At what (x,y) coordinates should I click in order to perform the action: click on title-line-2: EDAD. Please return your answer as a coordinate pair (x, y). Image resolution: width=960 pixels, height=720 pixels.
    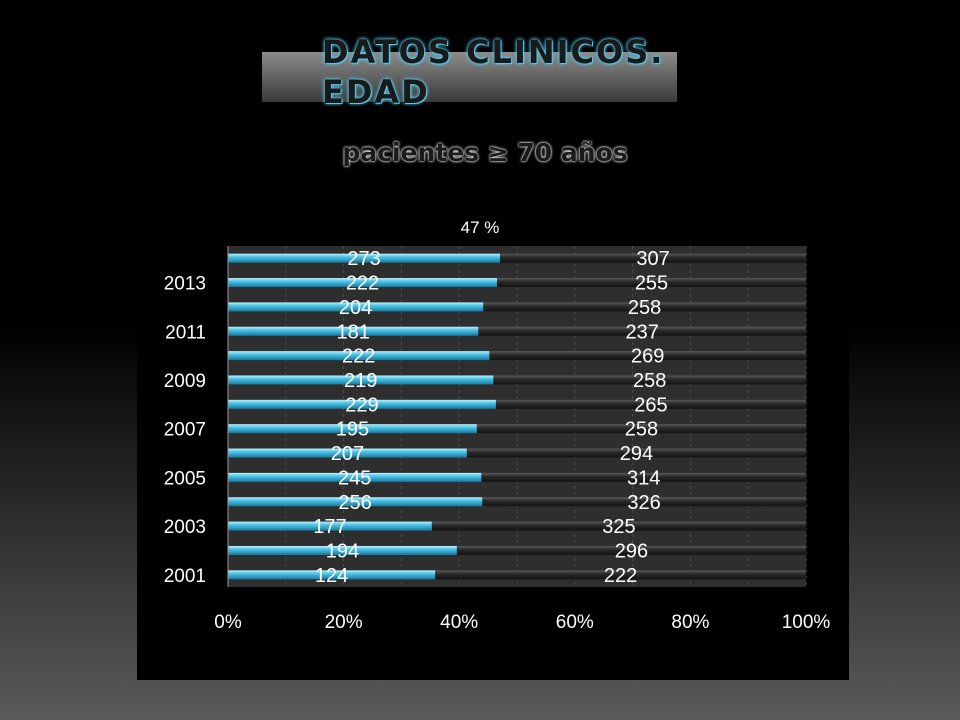
    Looking at the image, I should click on (376, 92).